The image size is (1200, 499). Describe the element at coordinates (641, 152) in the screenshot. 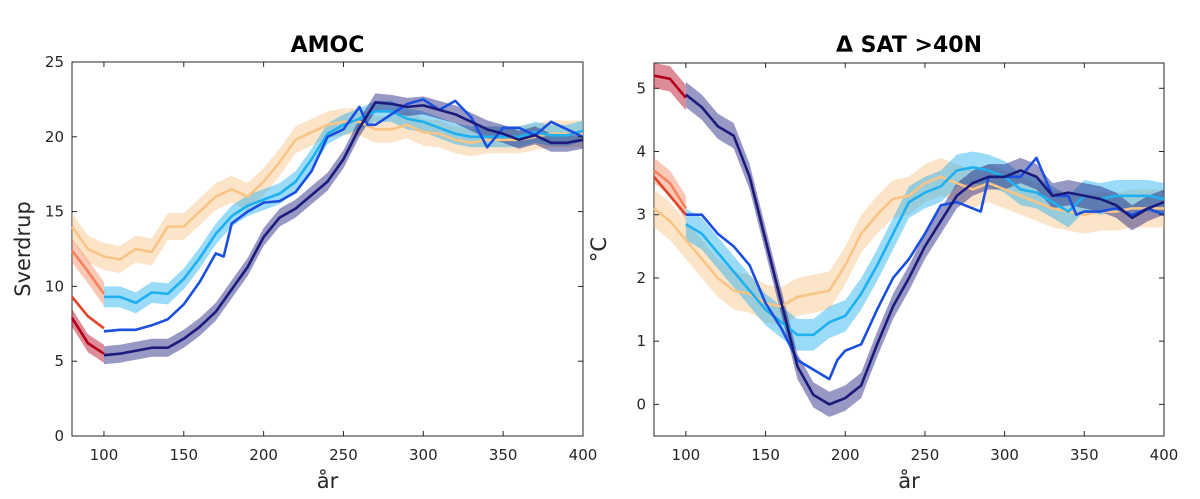

I see `y-tick-label: 4` at that location.